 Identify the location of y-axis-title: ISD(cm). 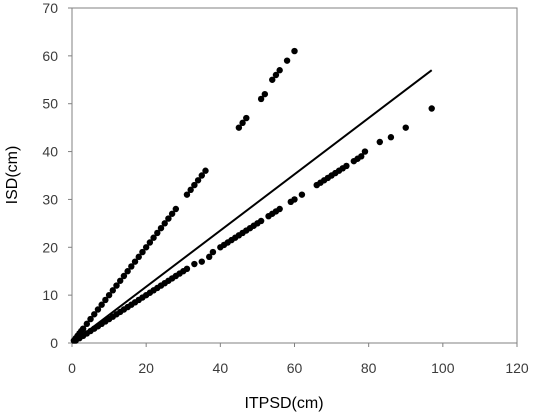
(12, 175).